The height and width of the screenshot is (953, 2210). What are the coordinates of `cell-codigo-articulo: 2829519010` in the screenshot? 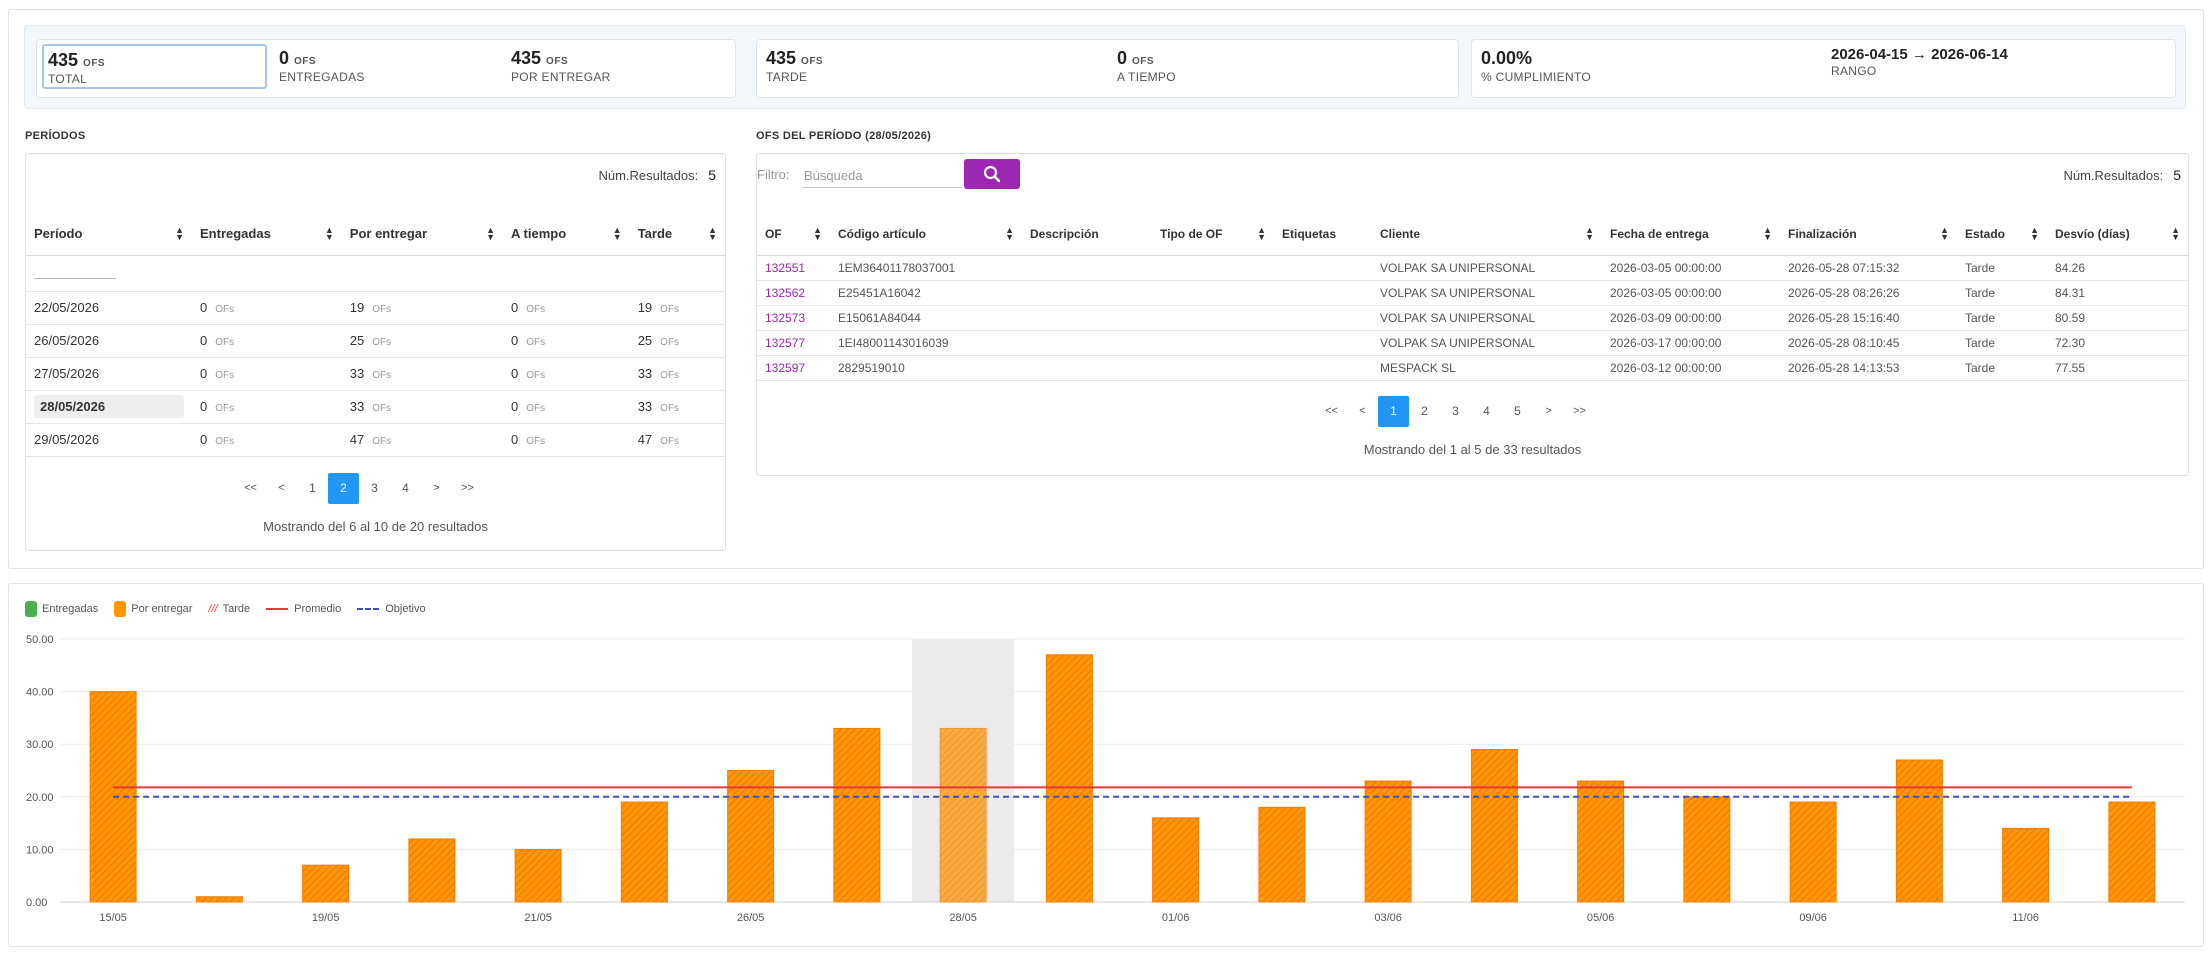 It's located at (926, 368).